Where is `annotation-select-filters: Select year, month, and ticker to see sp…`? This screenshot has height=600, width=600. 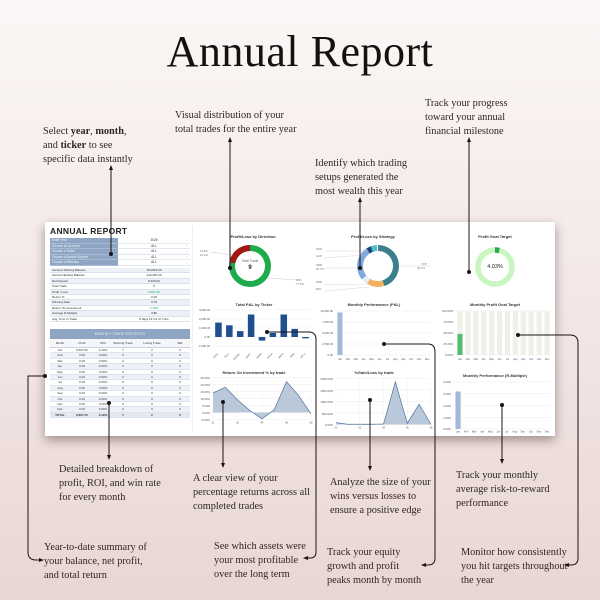 annotation-select-filters: Select year, month, and ticker to see sp… is located at coordinates (88, 145).